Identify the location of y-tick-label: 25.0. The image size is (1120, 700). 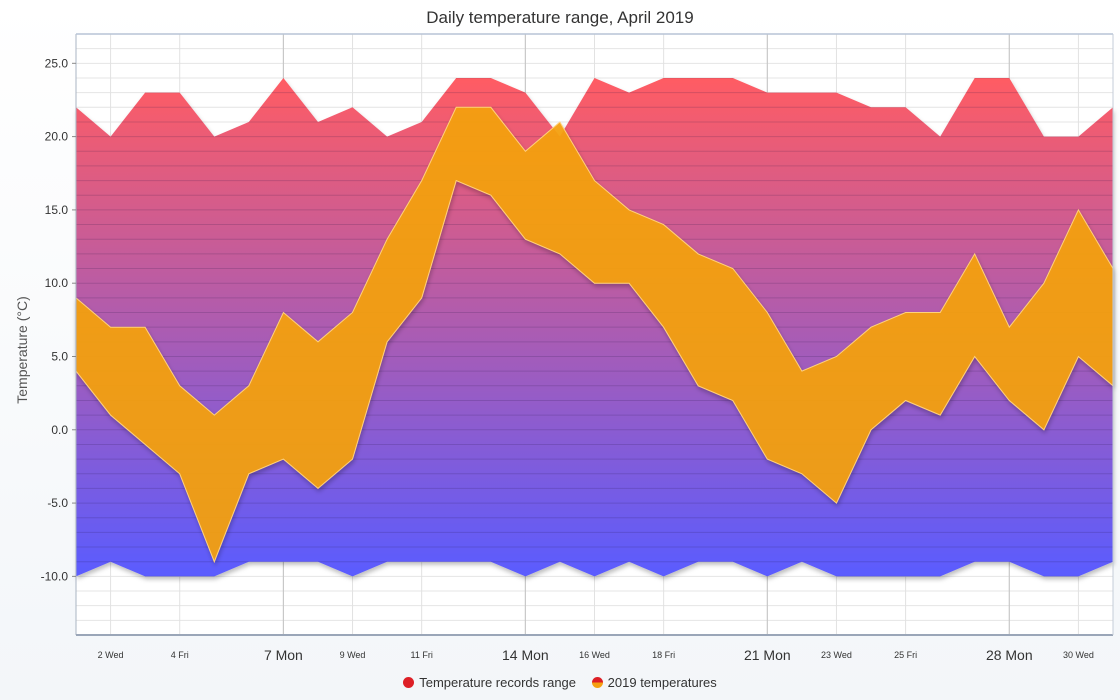
(57, 63).